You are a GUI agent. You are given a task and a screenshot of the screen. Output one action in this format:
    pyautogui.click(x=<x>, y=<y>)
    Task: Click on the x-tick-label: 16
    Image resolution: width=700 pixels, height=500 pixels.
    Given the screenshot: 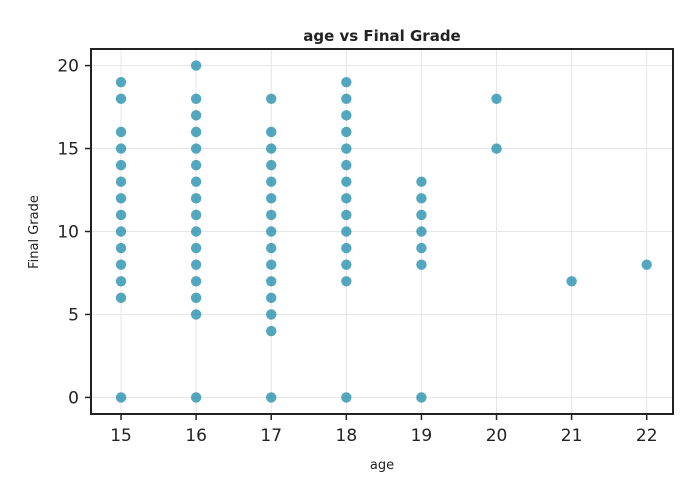 What is the action you would take?
    pyautogui.click(x=196, y=436)
    